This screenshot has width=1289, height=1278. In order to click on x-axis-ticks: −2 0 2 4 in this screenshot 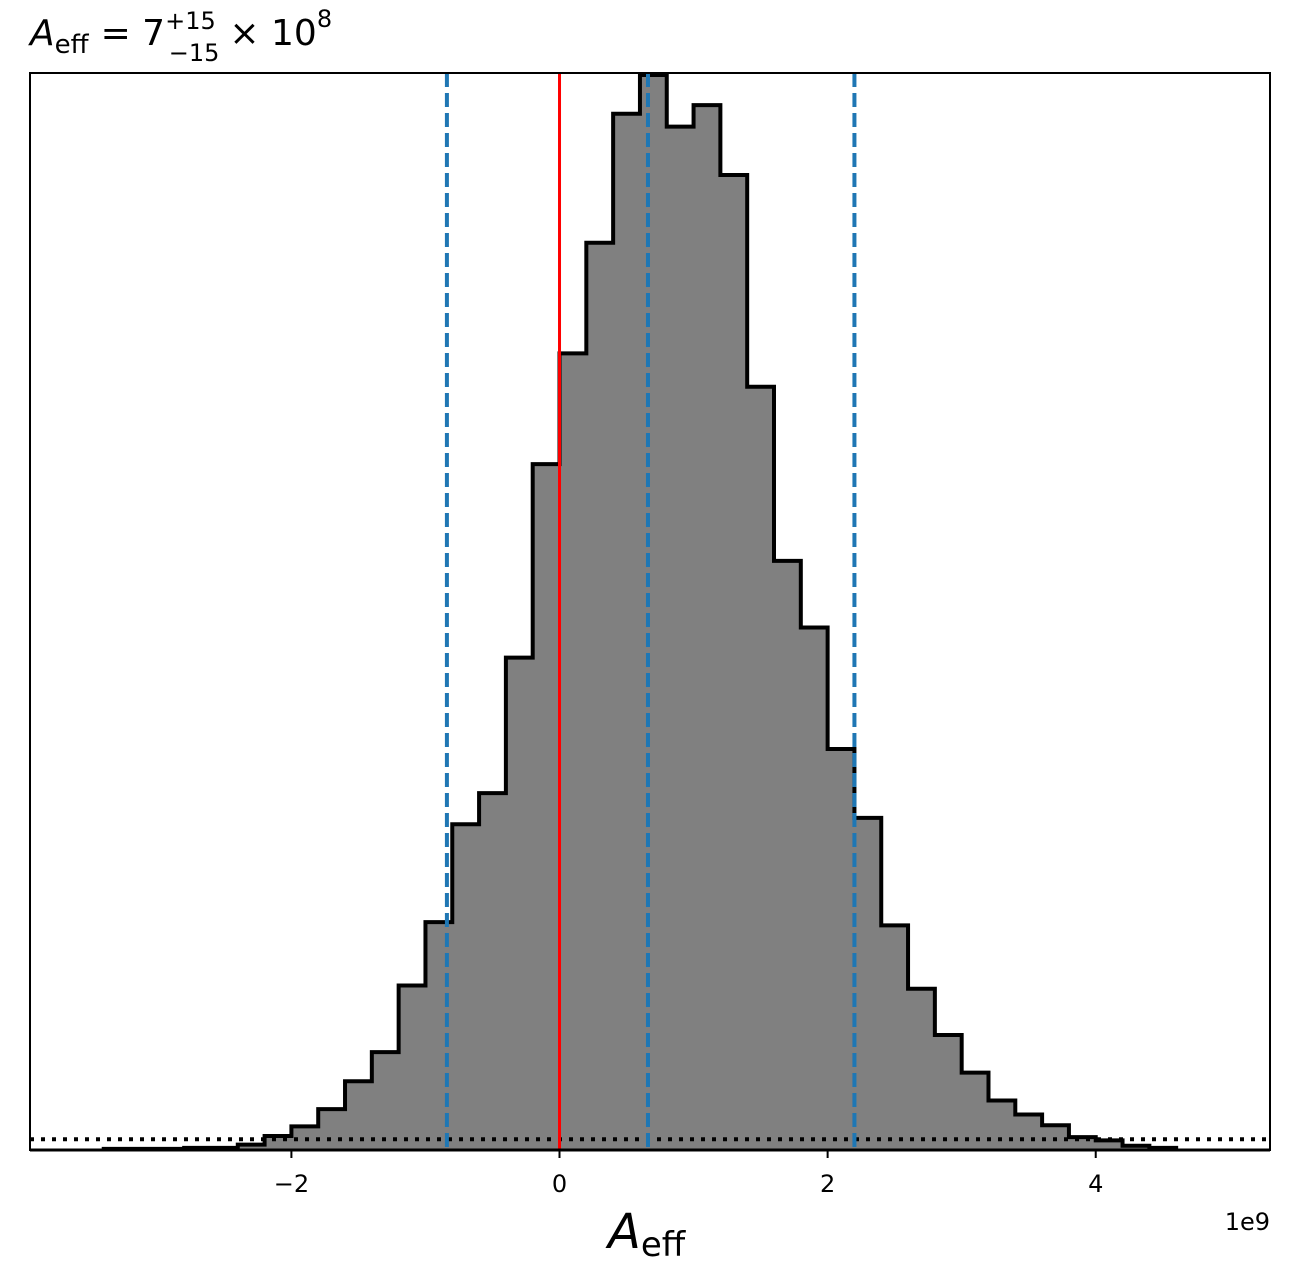, I will do `click(688, 1174)`.